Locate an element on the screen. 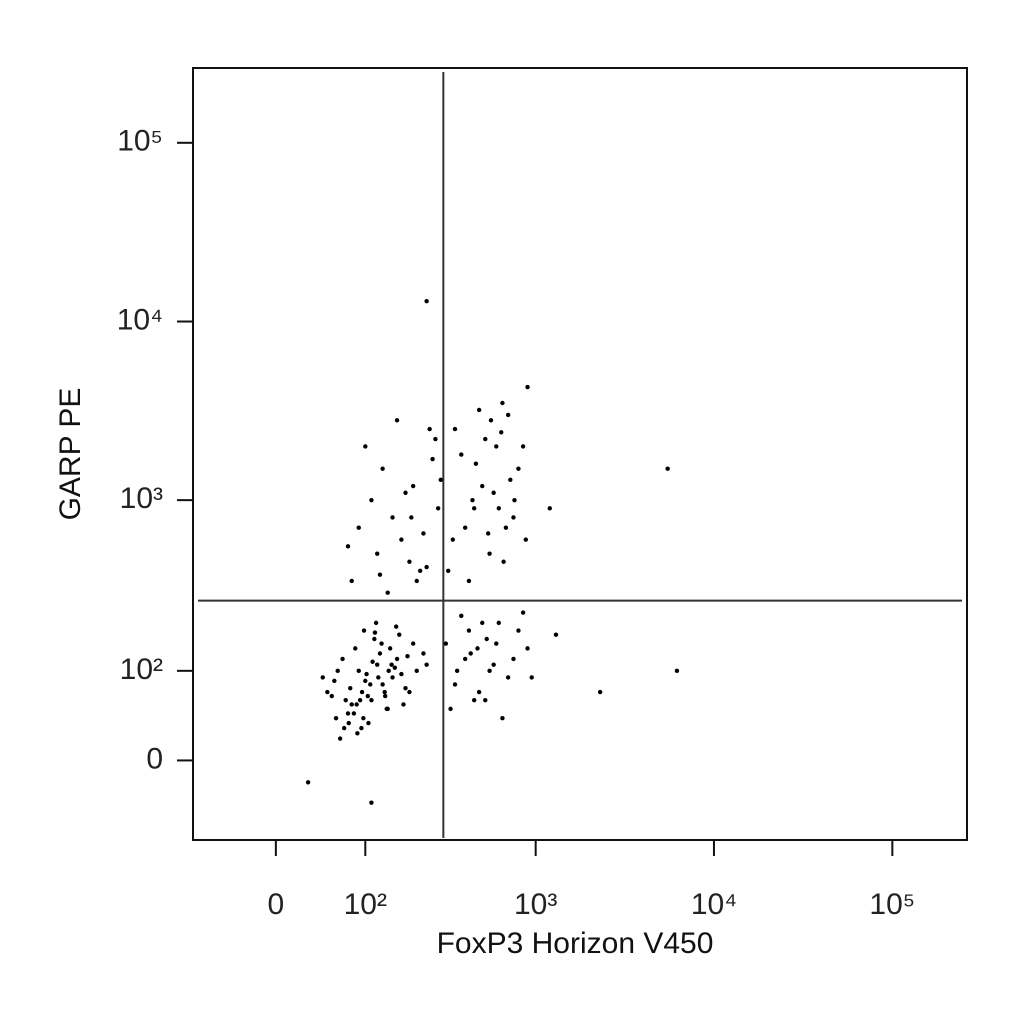  x-tick-label: 10⁵ is located at coordinates (892, 904).